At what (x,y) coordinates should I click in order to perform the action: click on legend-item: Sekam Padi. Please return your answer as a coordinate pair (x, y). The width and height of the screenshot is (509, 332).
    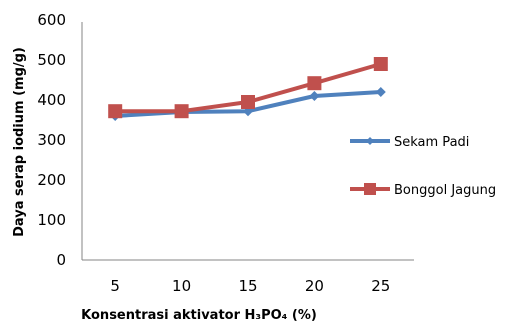
    Looking at the image, I should click on (409, 142).